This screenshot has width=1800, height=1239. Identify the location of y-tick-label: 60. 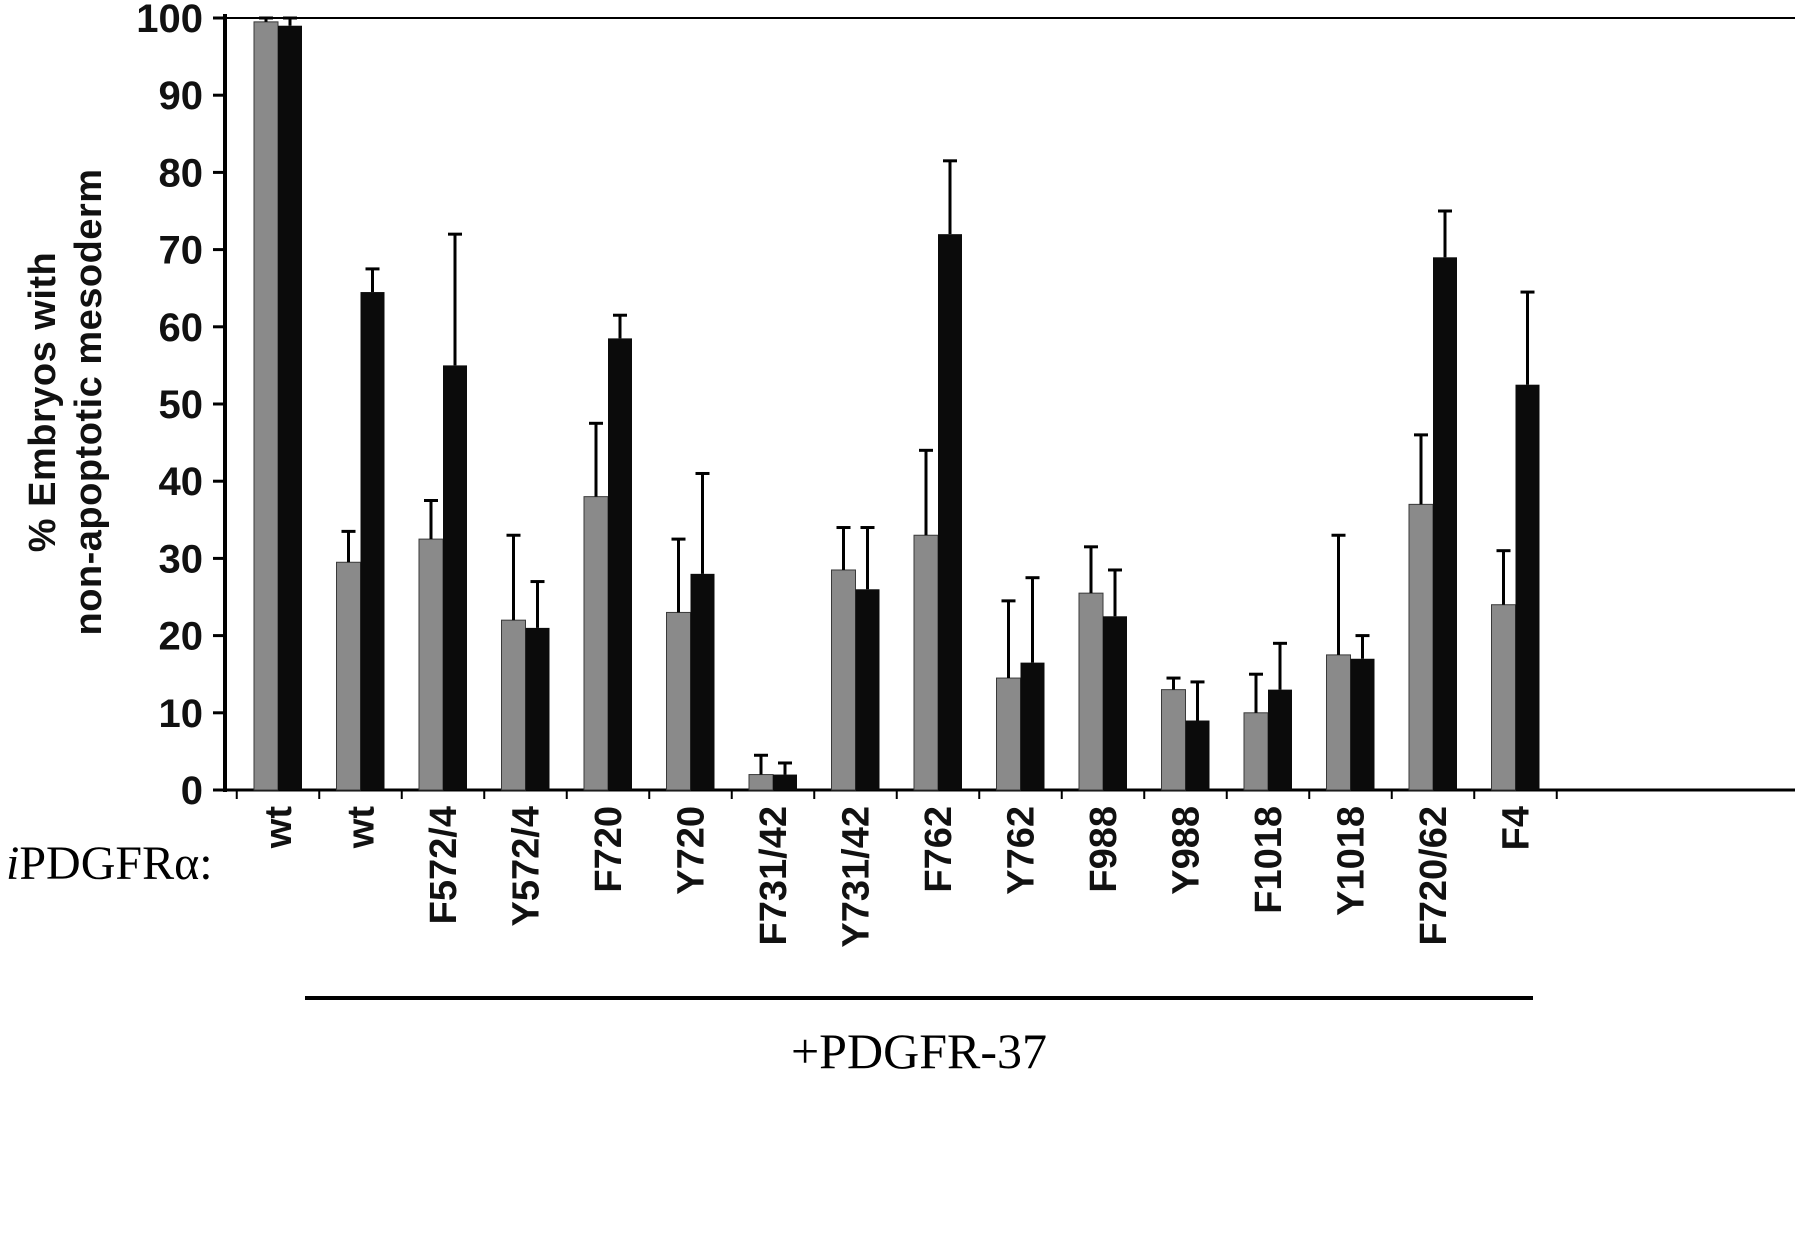
(181, 328).